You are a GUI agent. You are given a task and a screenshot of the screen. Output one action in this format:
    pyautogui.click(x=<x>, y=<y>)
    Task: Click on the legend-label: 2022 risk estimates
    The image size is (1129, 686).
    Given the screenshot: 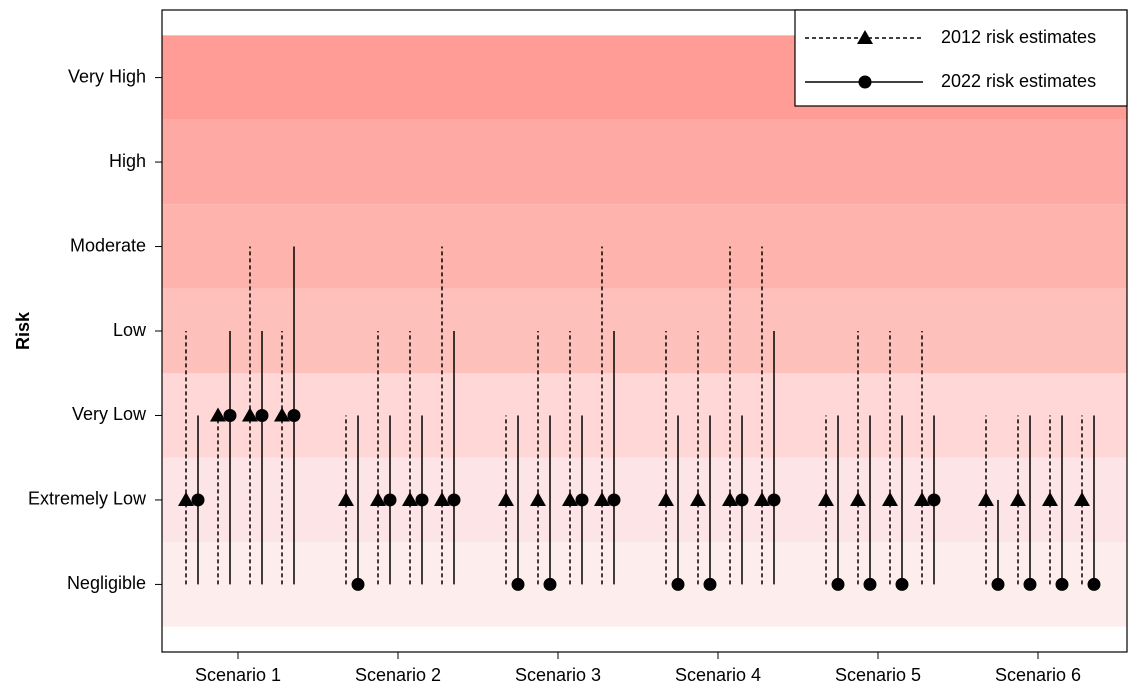 What is the action you would take?
    pyautogui.click(x=1018, y=81)
    